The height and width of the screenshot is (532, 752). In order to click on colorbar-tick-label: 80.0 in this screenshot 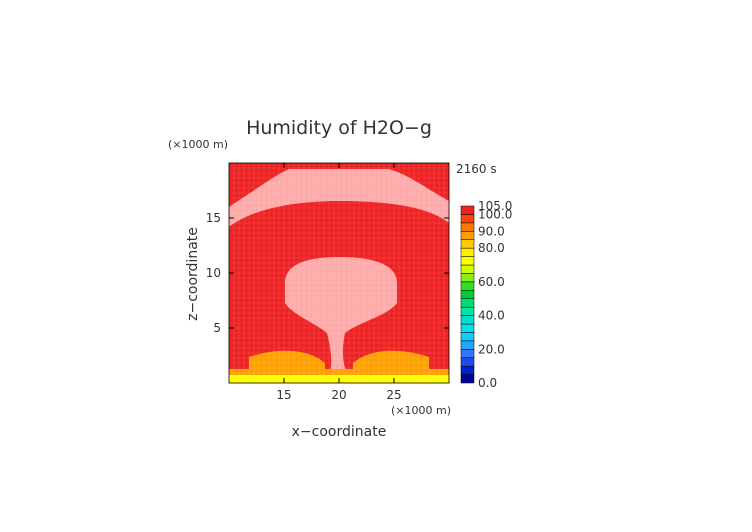, I will do `click(491, 248)`.